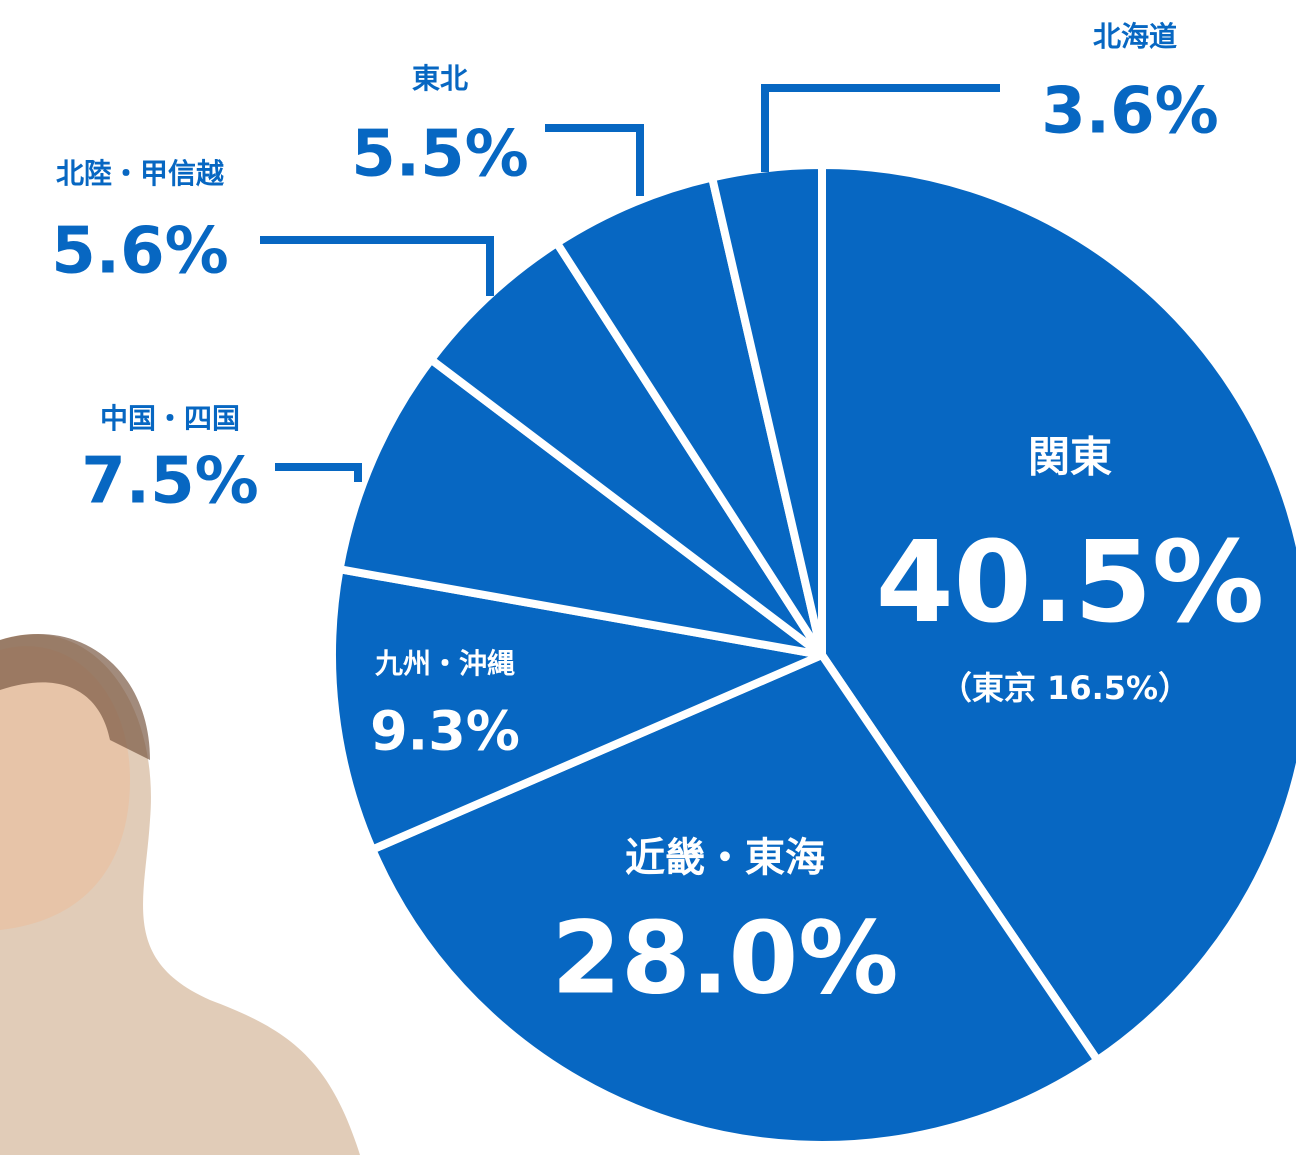 This screenshot has width=1296, height=1155. I want to click on value-label: 7.5%, so click(170, 482).